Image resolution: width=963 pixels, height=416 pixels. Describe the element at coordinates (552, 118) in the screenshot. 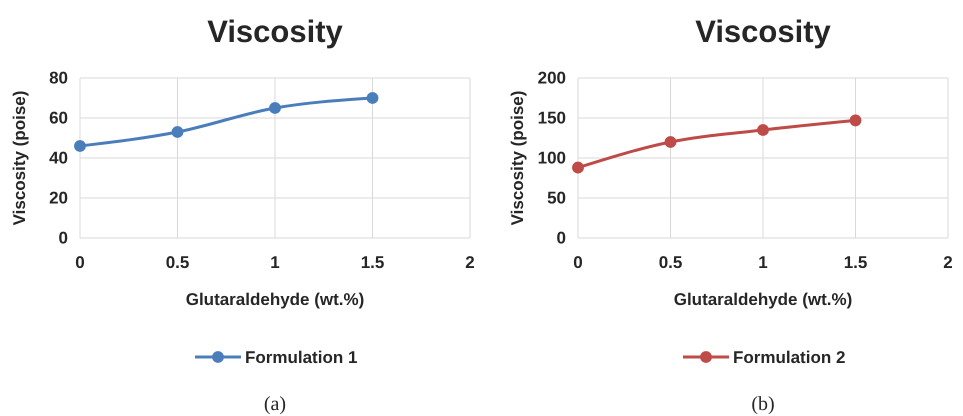

I see `y-tick-label: 150` at that location.